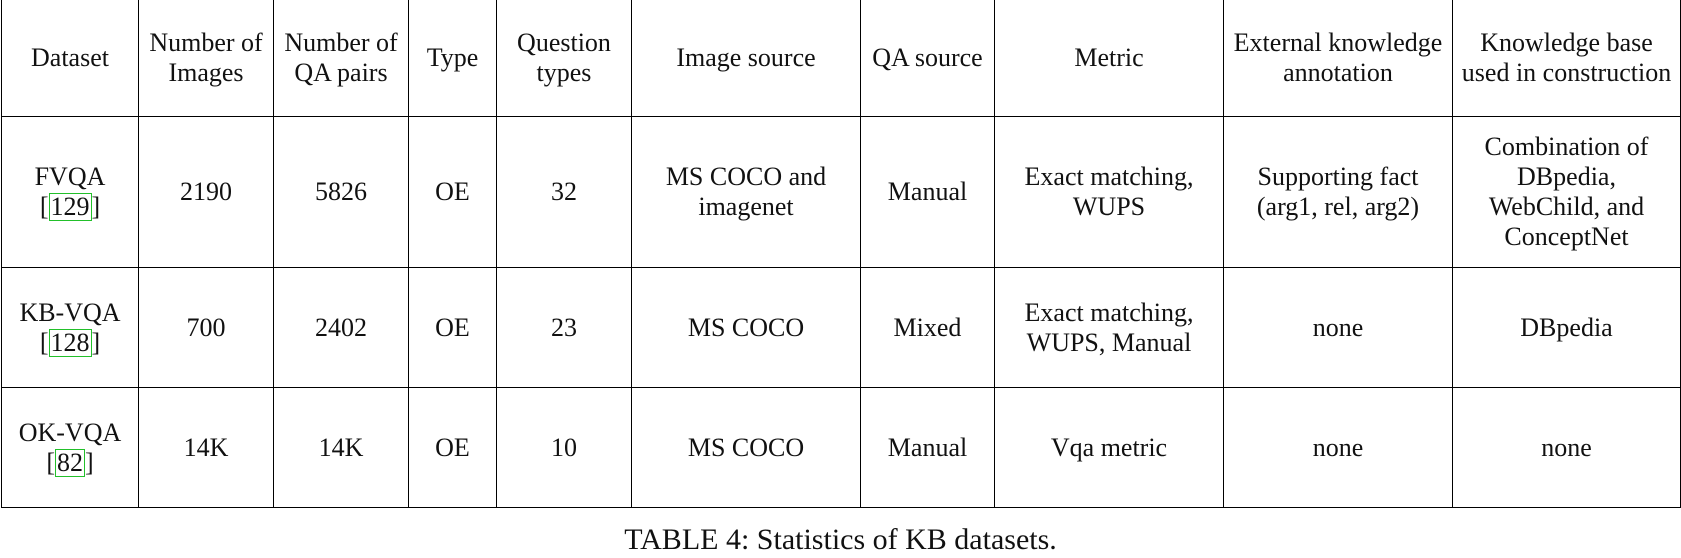  I want to click on dataset-cell: KB-VQA [128], so click(70, 327).